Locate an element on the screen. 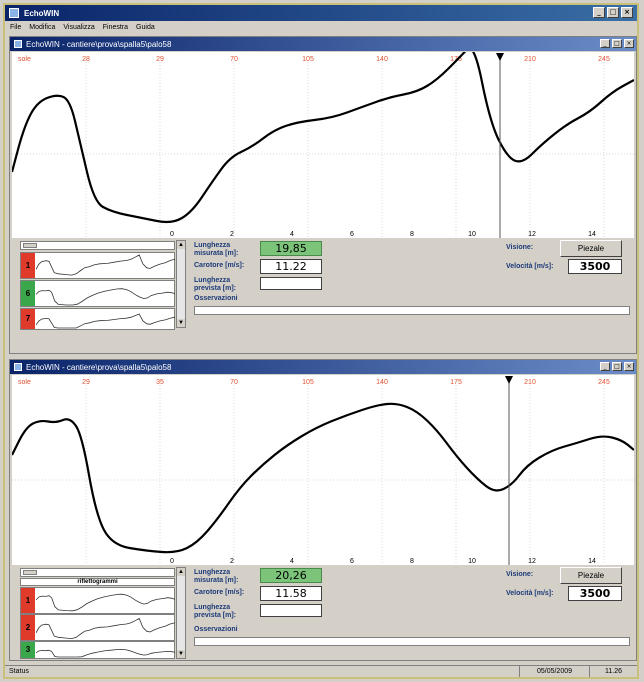  status-text: Status is located at coordinates (19, 671).